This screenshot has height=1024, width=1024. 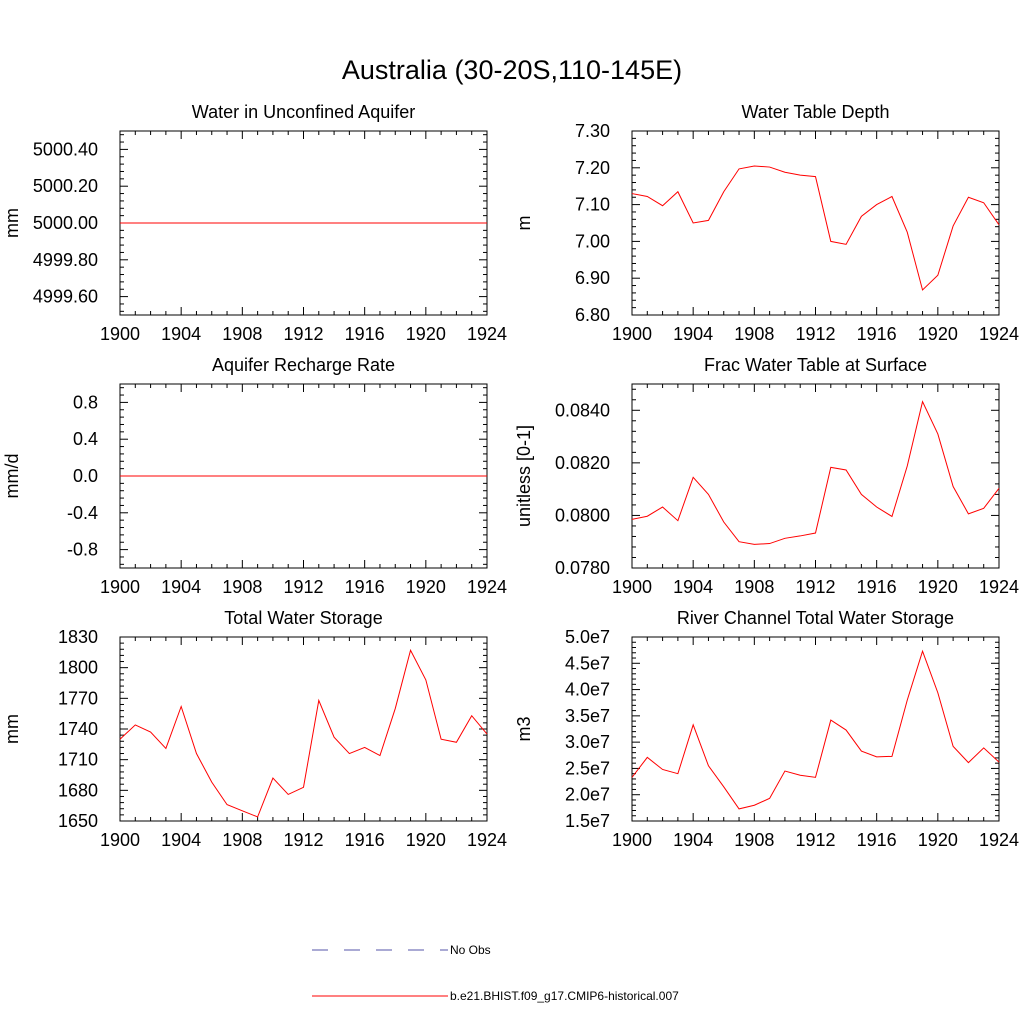 I want to click on y-tick-label: 7.30, so click(x=592, y=131).